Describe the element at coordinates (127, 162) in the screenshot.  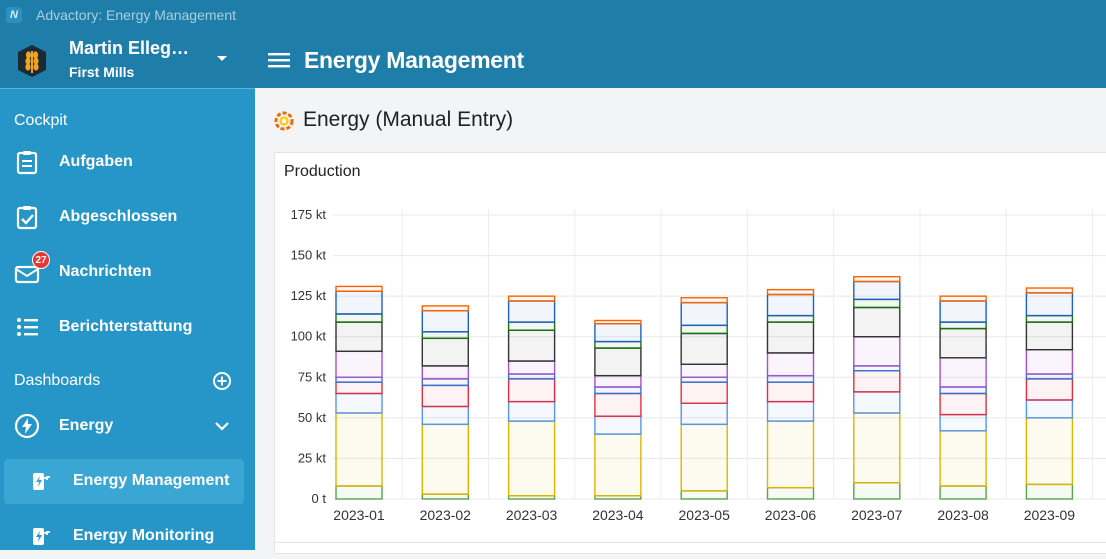
I see `sidebar-item-aufgaben: Aufgaben` at that location.